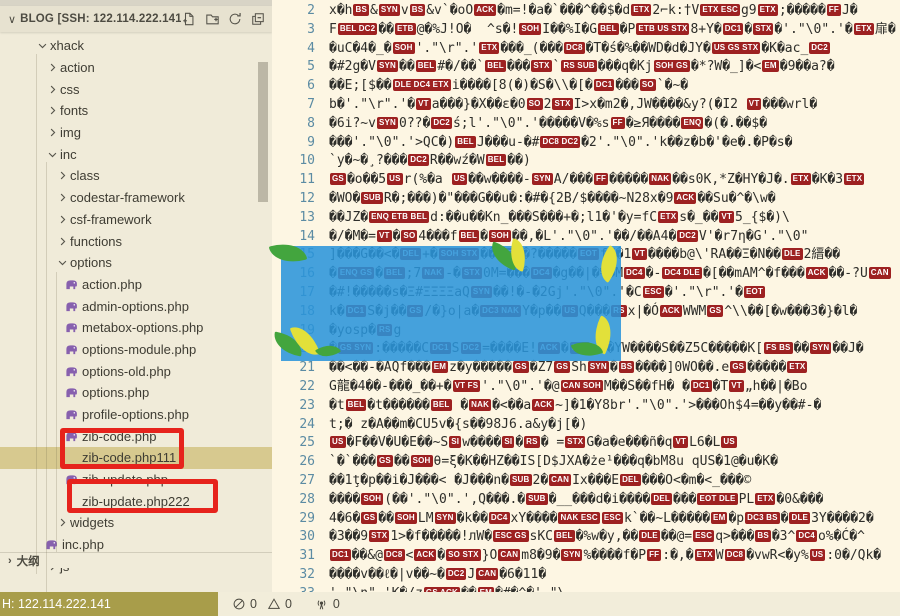 The image size is (900, 616). I want to click on tree-item-css: css, so click(136, 89).